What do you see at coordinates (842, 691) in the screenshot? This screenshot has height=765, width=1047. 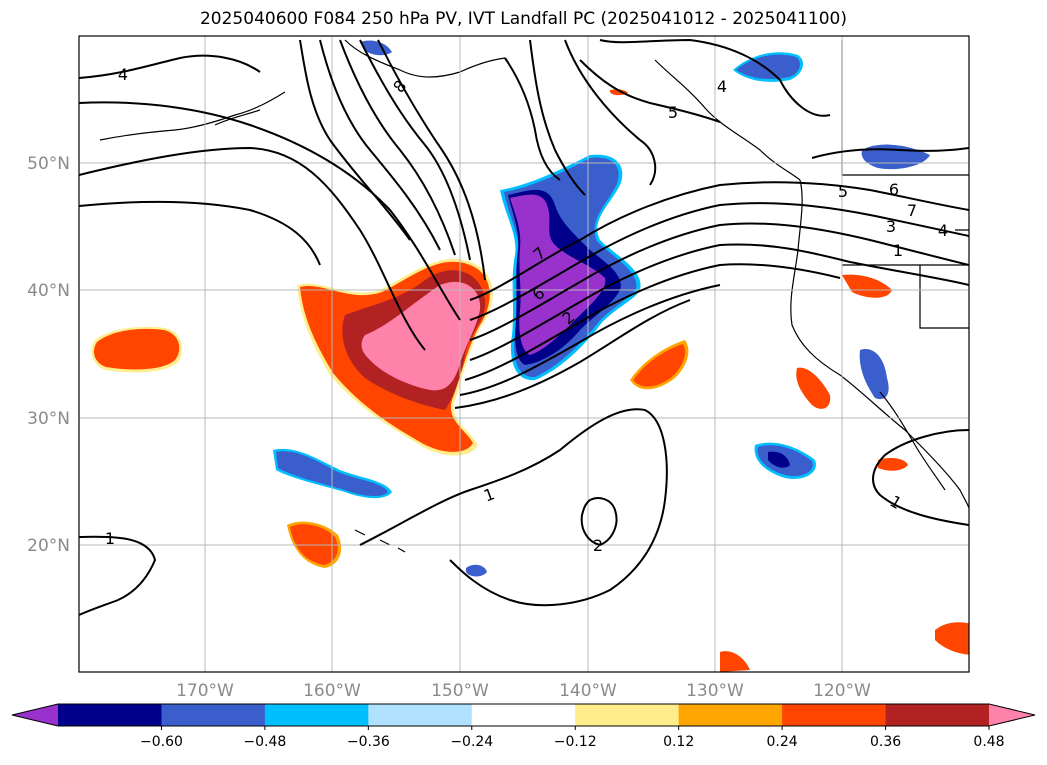 I see `lon-label-120w: 120°W` at bounding box center [842, 691].